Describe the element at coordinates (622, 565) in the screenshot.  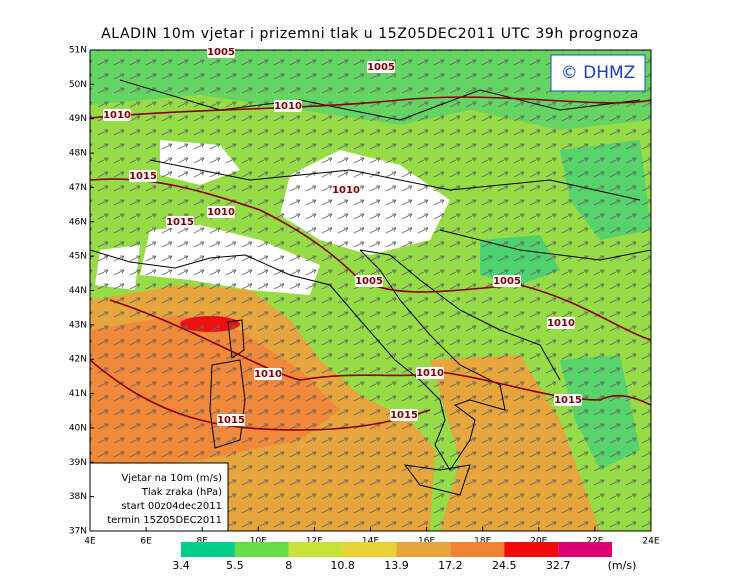
I see `colorbar-unit: (m/s)` at that location.